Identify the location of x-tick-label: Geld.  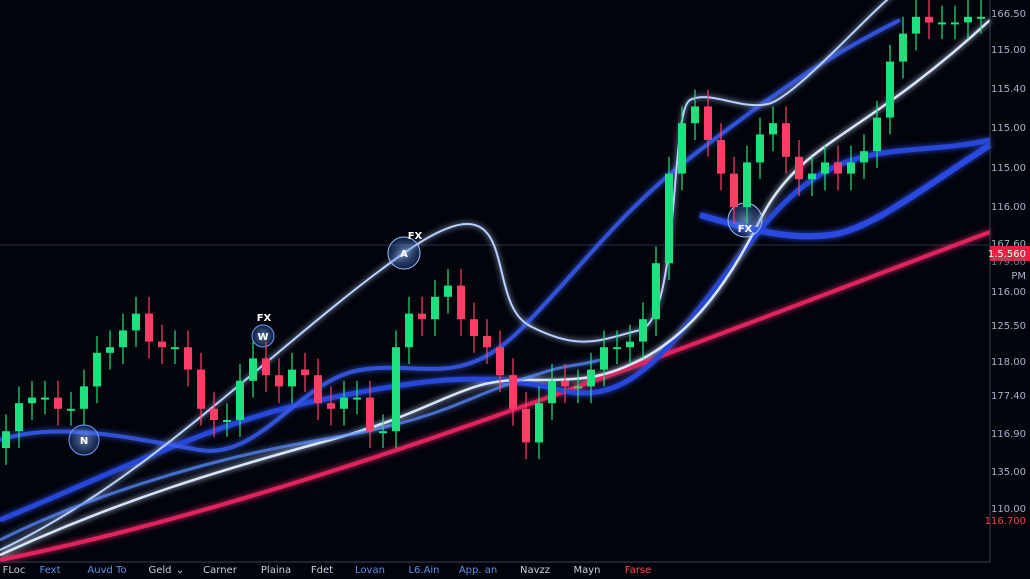
(159, 570).